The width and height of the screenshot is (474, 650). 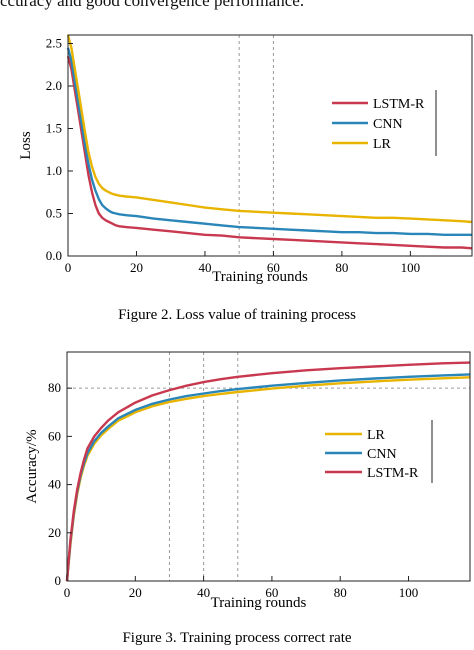 What do you see at coordinates (54, 255) in the screenshot?
I see `chart2-ytick-label-0: 0.0` at bounding box center [54, 255].